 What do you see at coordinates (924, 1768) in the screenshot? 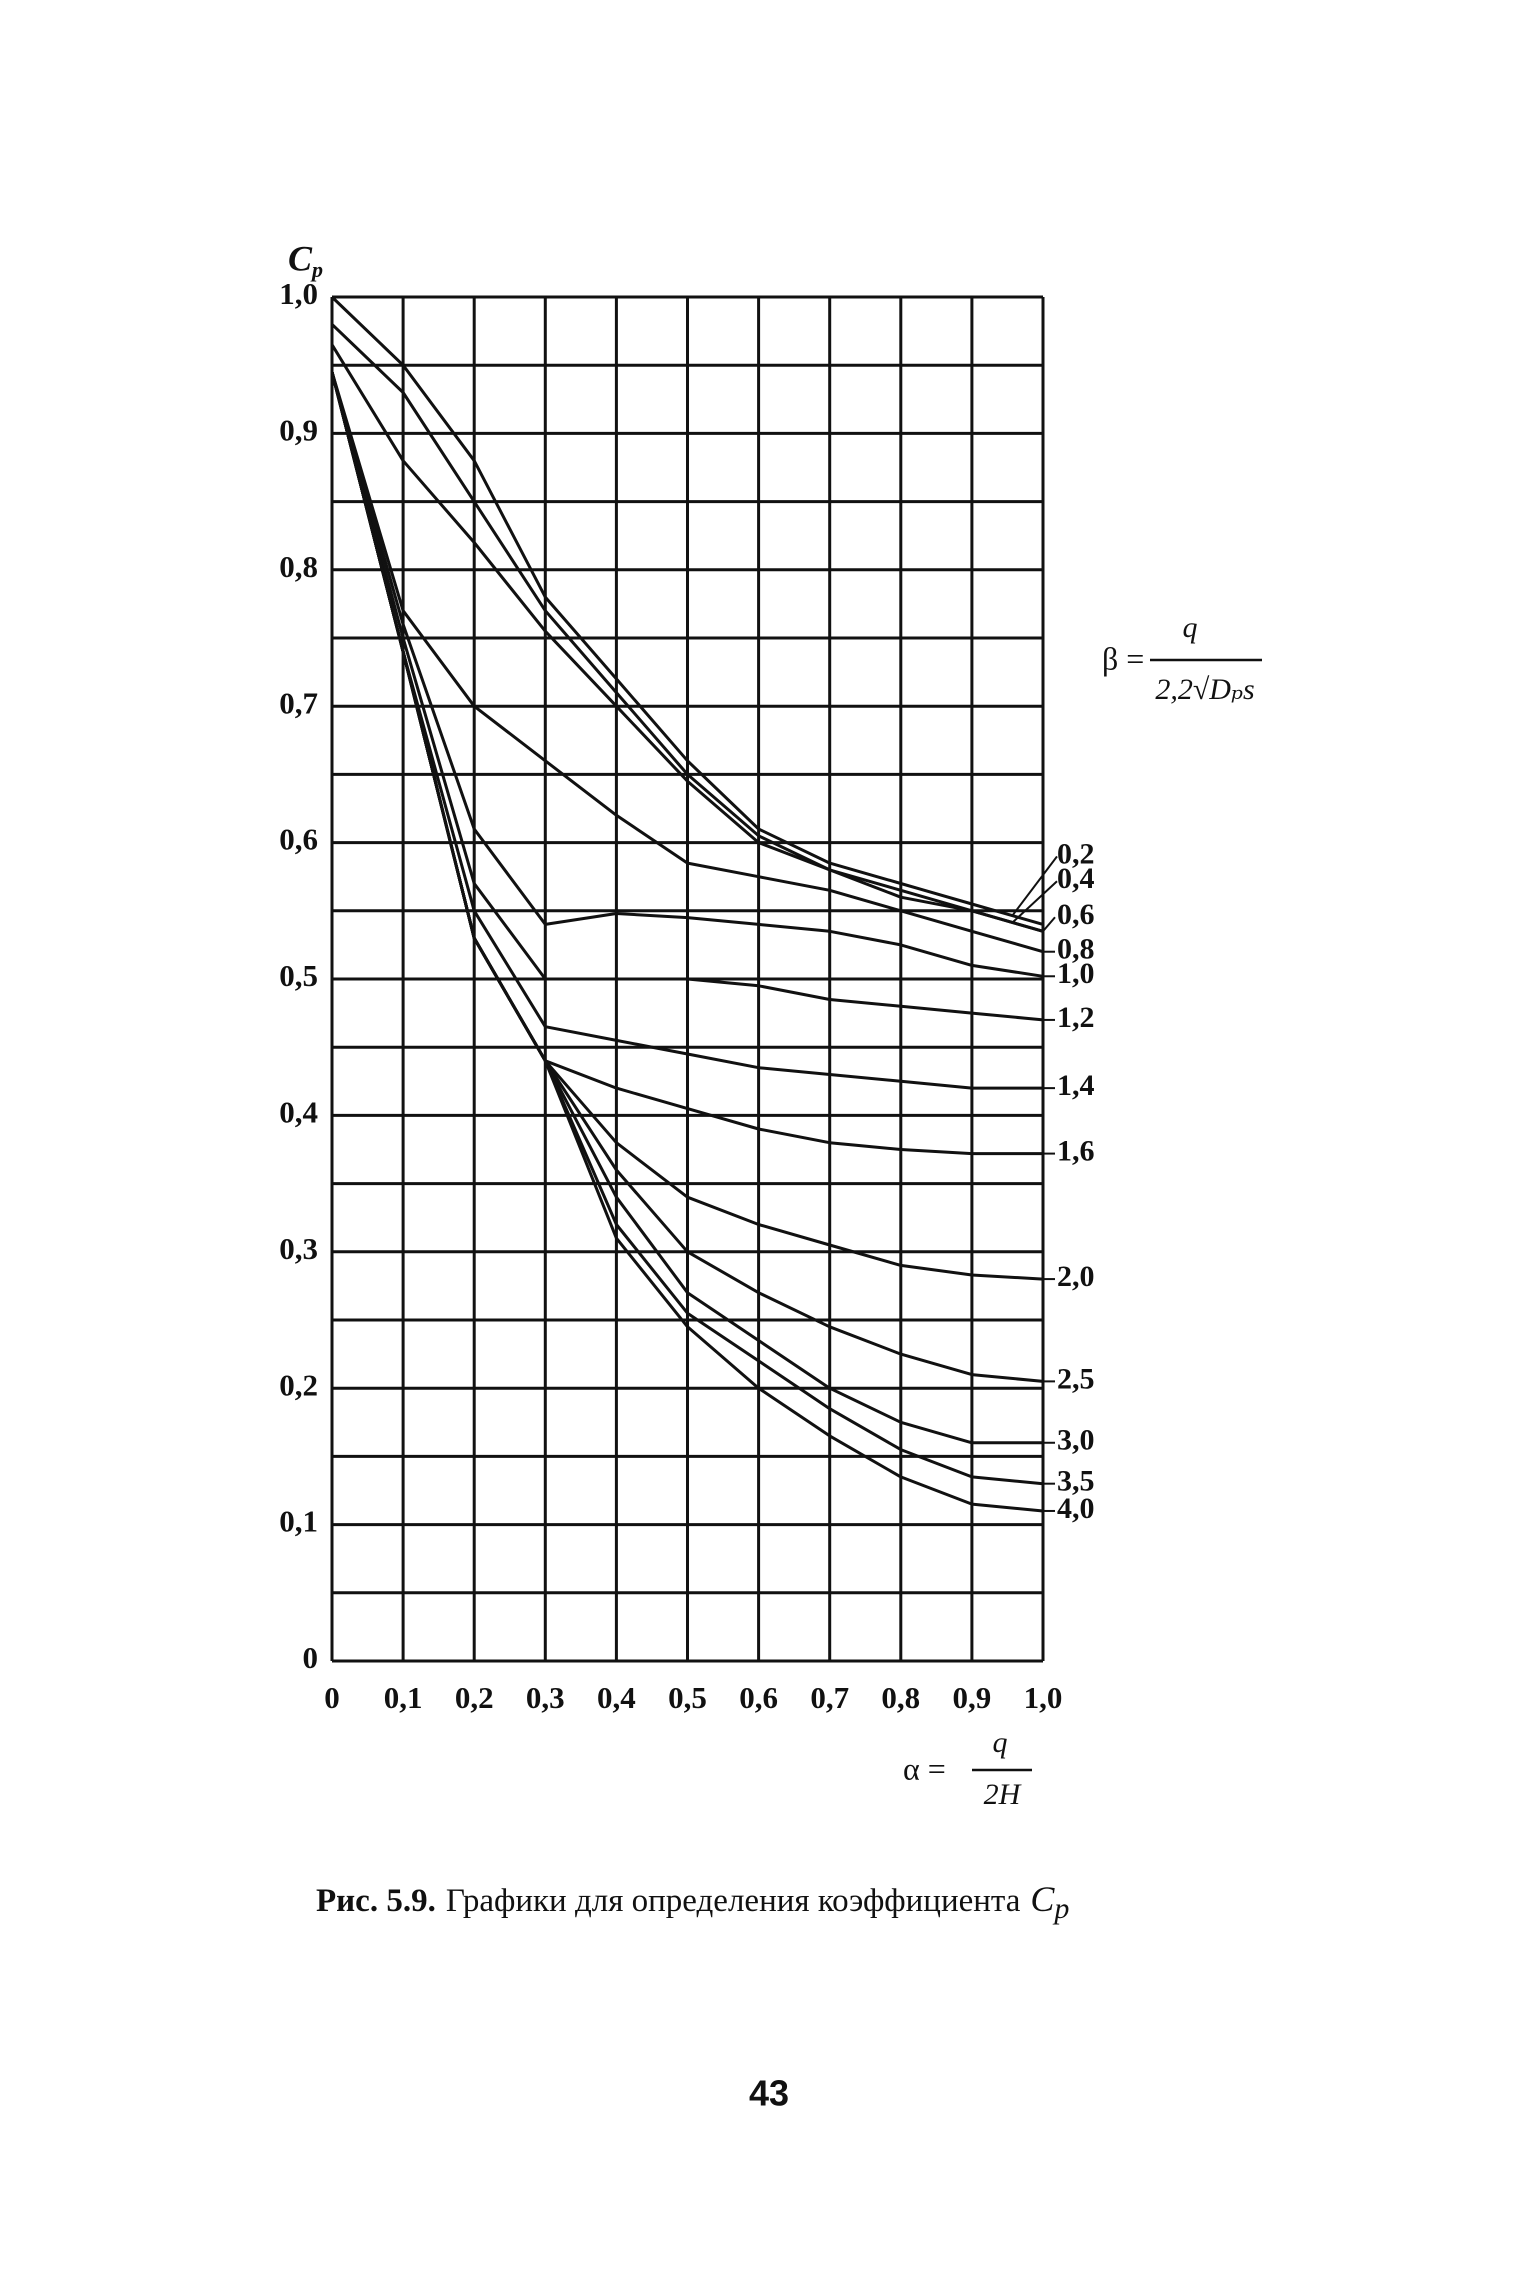
I see `alpha-label: α =` at bounding box center [924, 1768].